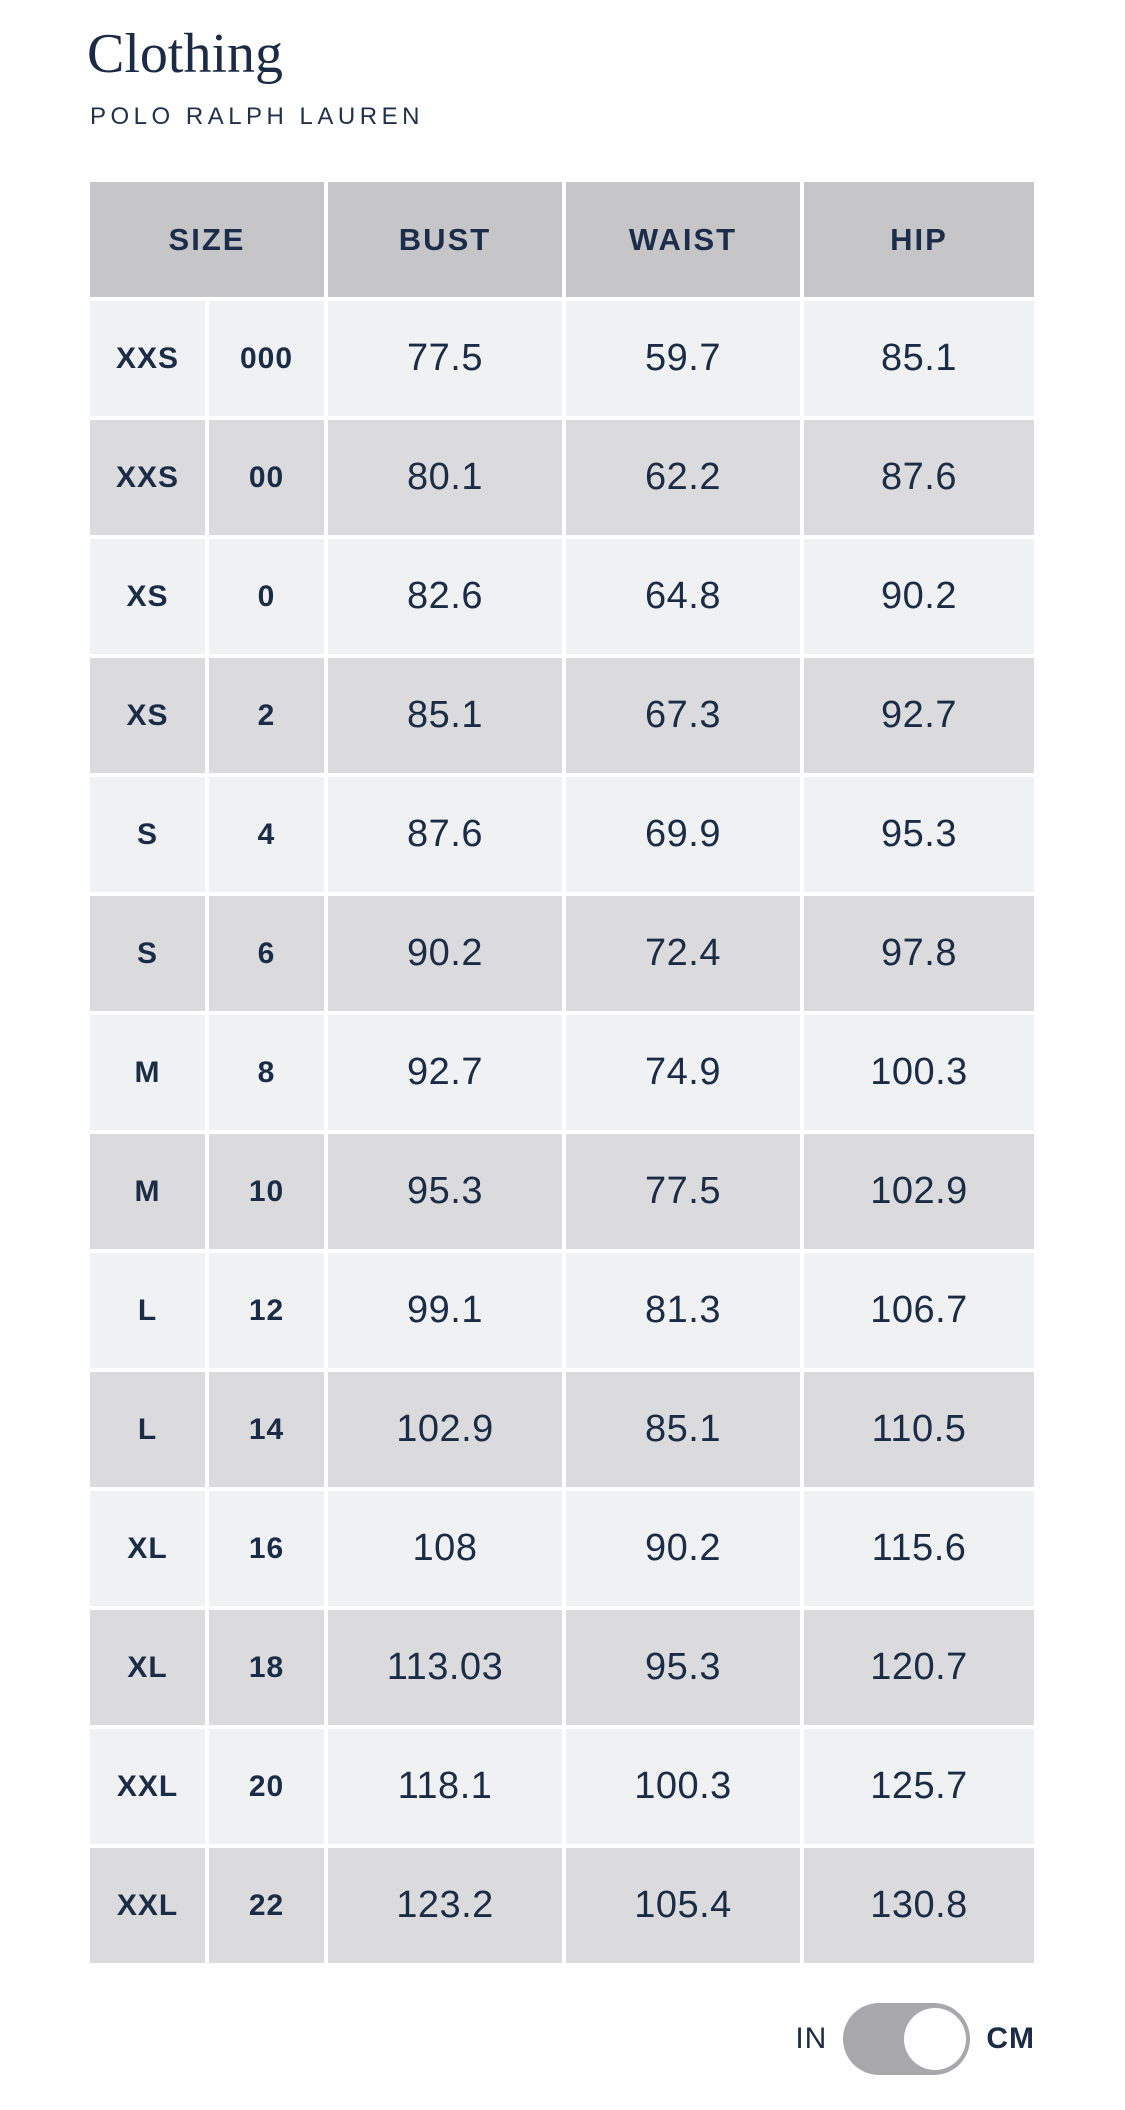  What do you see at coordinates (207, 239) in the screenshot?
I see `column-header-size: SIZE` at bounding box center [207, 239].